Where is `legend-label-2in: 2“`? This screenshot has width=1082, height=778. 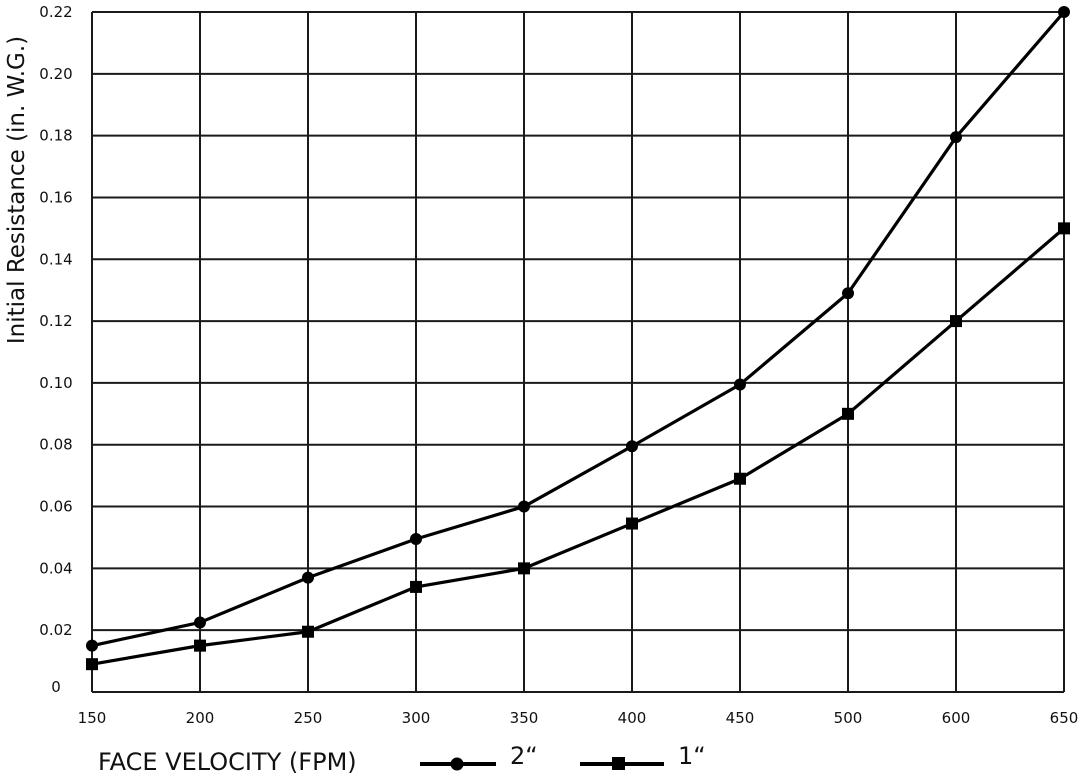 legend-label-2in: 2“ is located at coordinates (524, 756).